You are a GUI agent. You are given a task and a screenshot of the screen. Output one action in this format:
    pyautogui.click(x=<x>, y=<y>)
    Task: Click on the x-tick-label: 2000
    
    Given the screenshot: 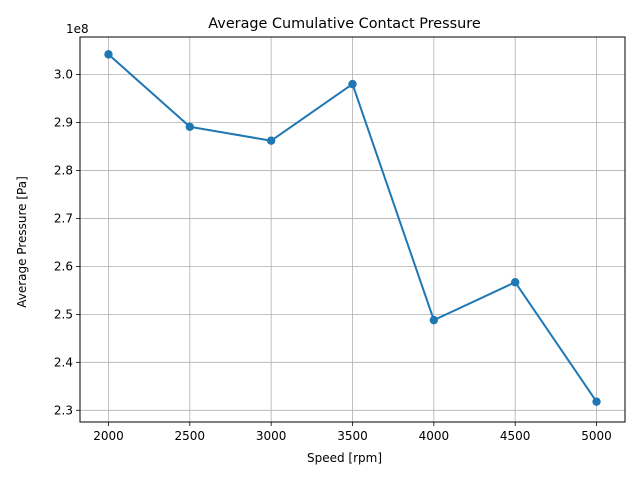 What is the action you would take?
    pyautogui.click(x=108, y=436)
    